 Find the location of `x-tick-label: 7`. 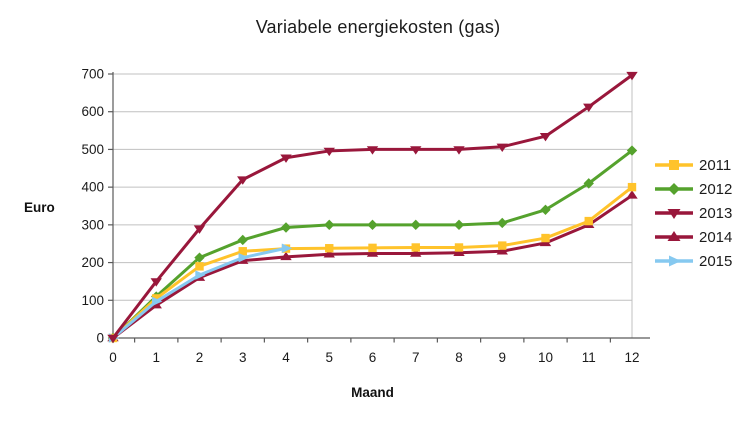

x-tick-label: 7 is located at coordinates (416, 357).